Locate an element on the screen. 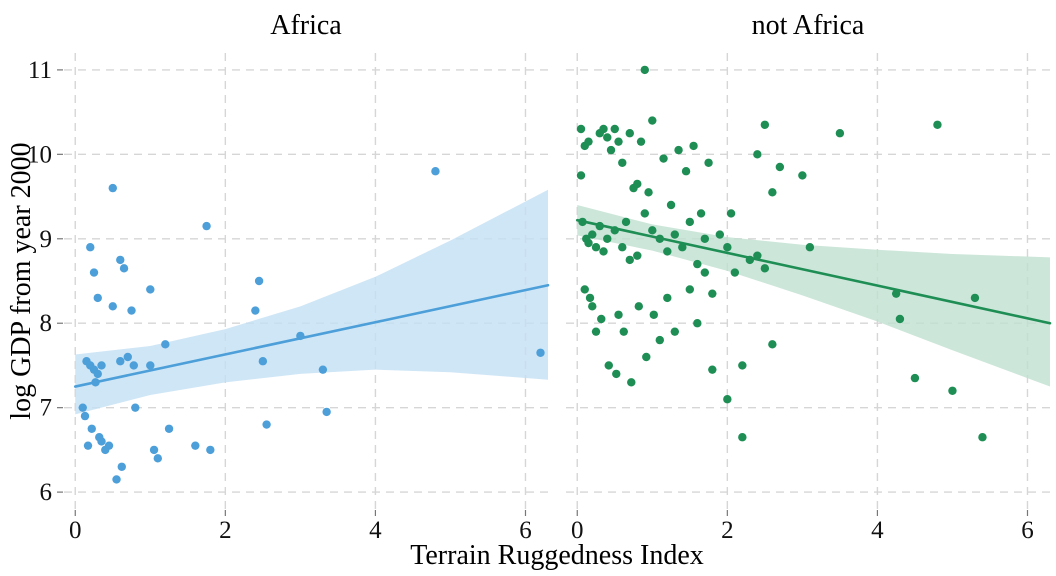  y-tick-label: 7 is located at coordinates (46, 408).